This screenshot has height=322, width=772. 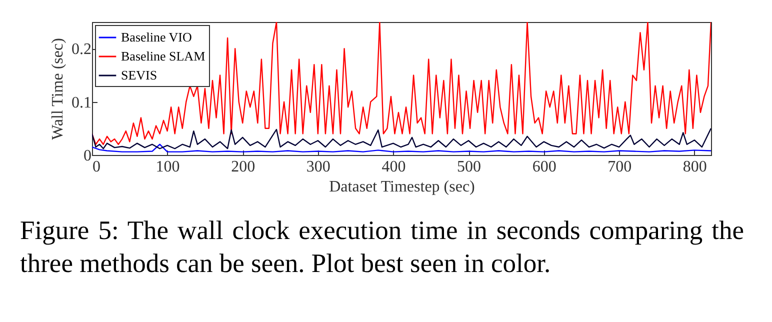 What do you see at coordinates (318, 167) in the screenshot?
I see `x-tick-label: 300` at bounding box center [318, 167].